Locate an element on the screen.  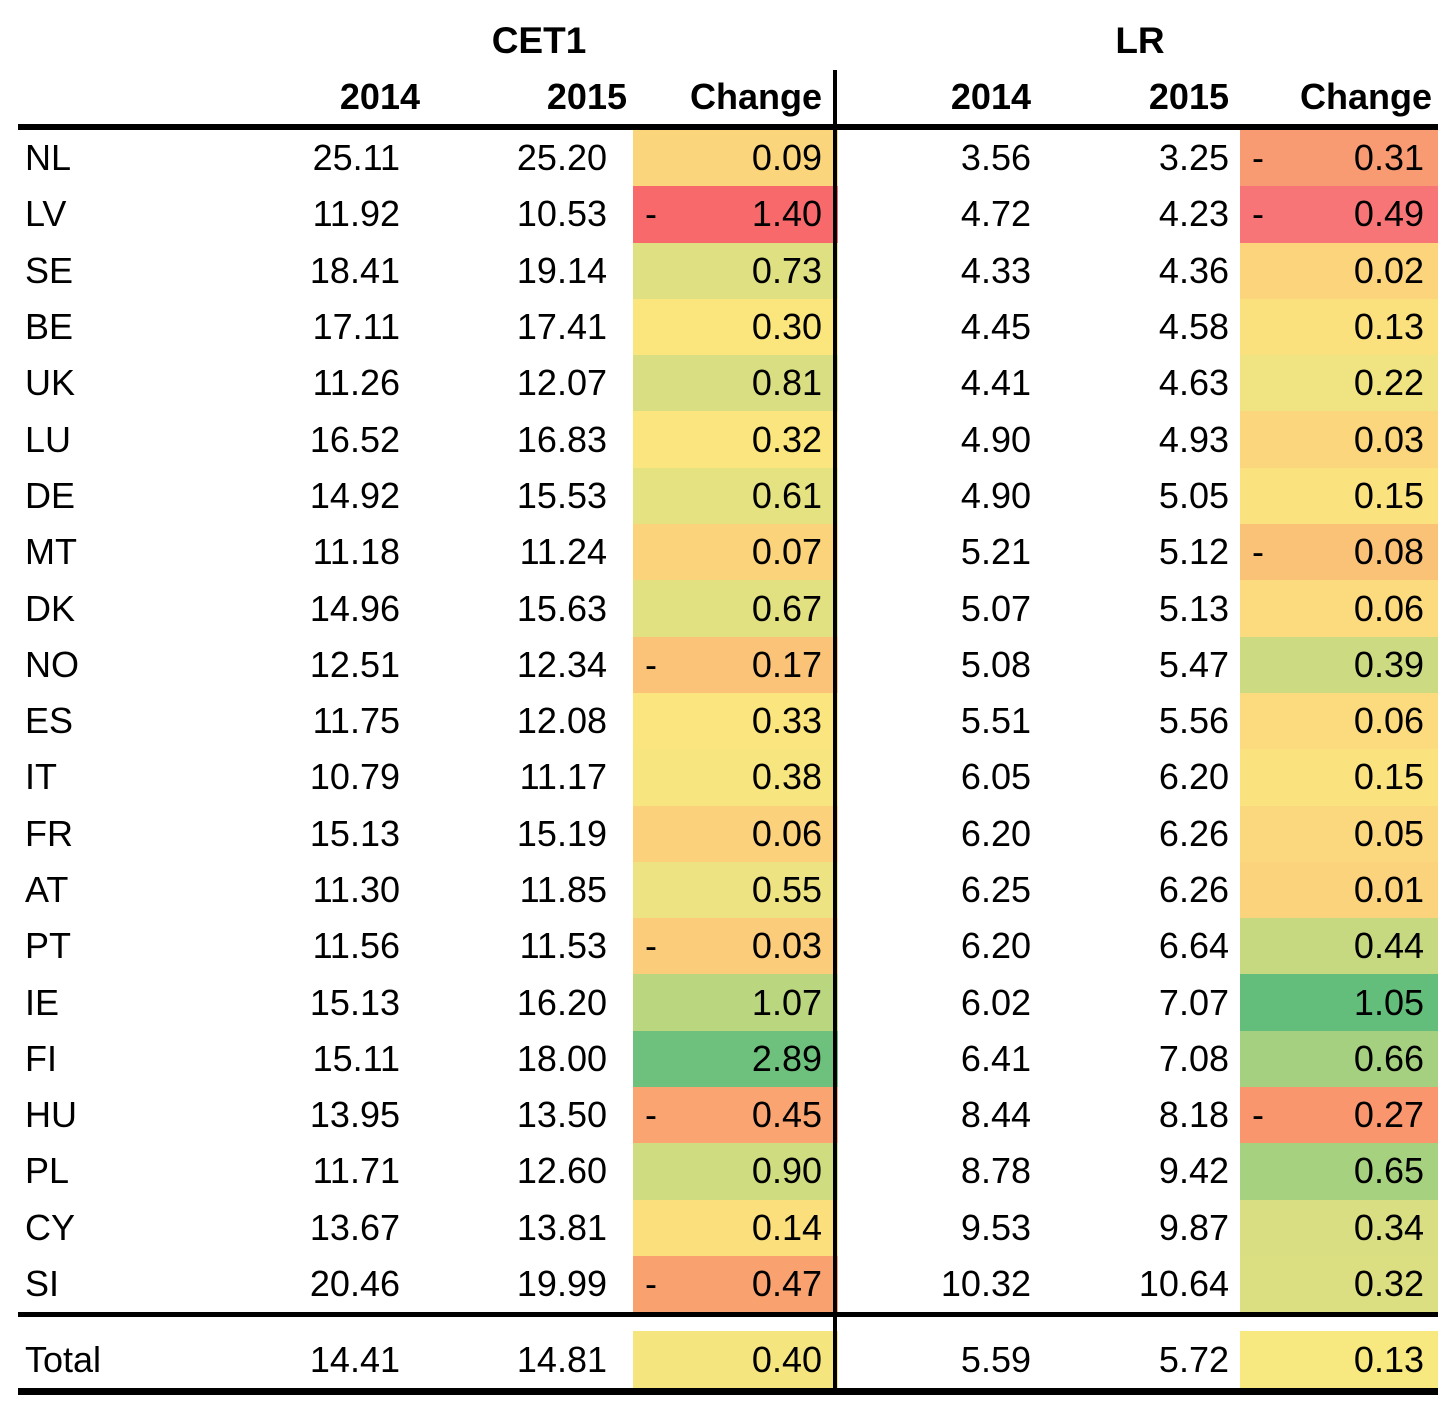
lr-change-cell: 1.05 is located at coordinates (1339, 1002).